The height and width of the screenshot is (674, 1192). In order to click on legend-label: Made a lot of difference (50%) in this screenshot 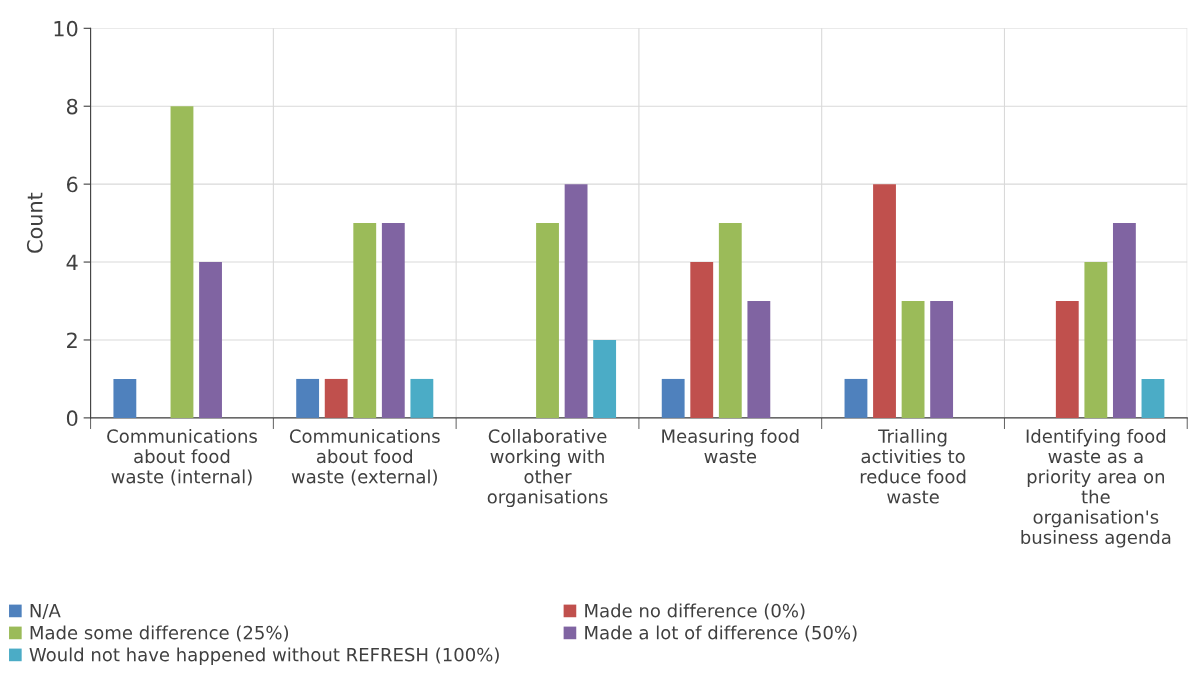, I will do `click(721, 633)`.